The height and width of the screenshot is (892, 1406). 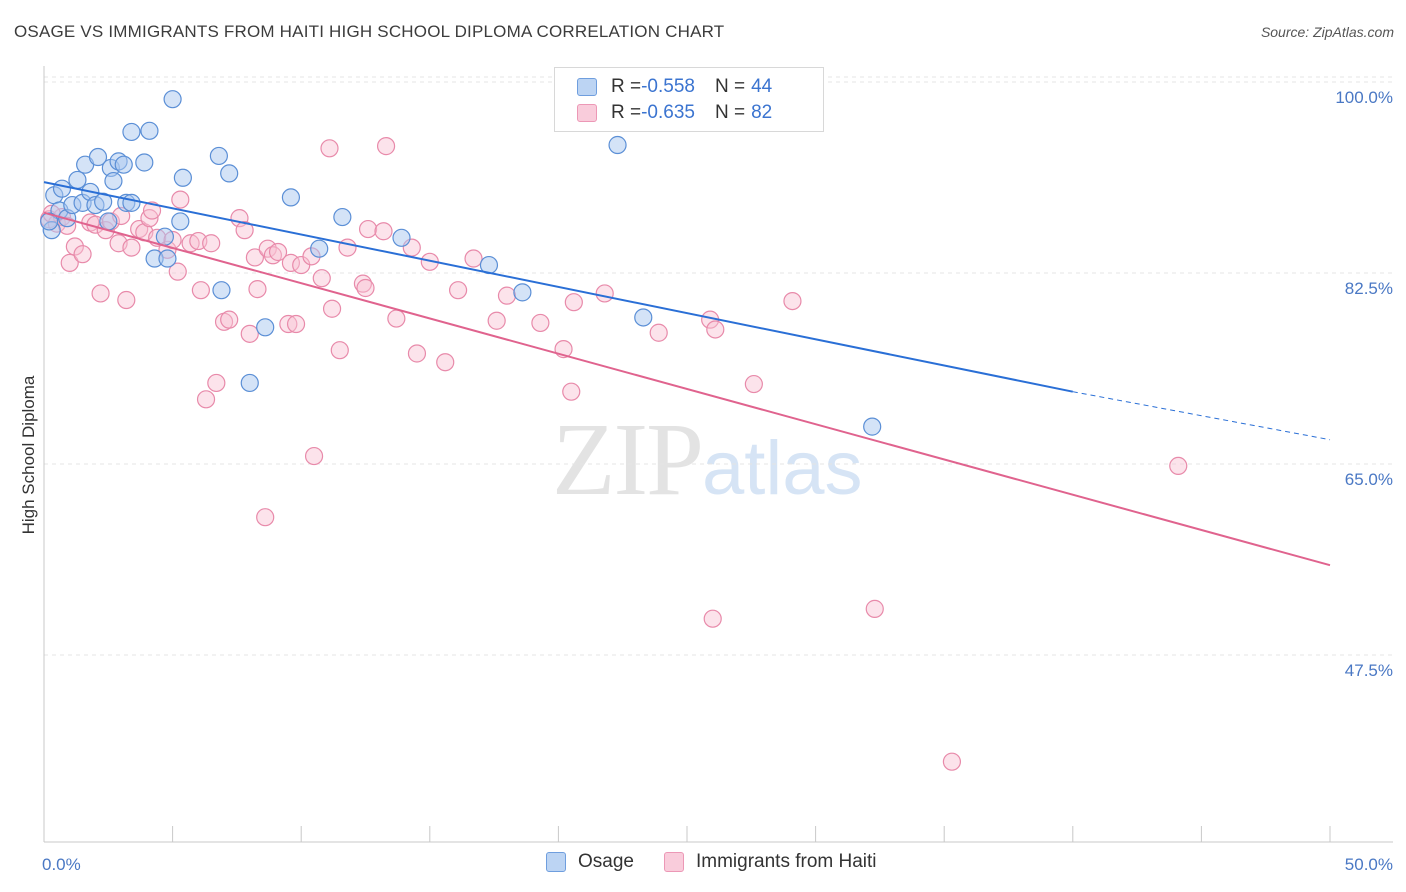 What do you see at coordinates (1369, 864) in the screenshot?
I see `x-tick-label: 50.0%` at bounding box center [1369, 864].